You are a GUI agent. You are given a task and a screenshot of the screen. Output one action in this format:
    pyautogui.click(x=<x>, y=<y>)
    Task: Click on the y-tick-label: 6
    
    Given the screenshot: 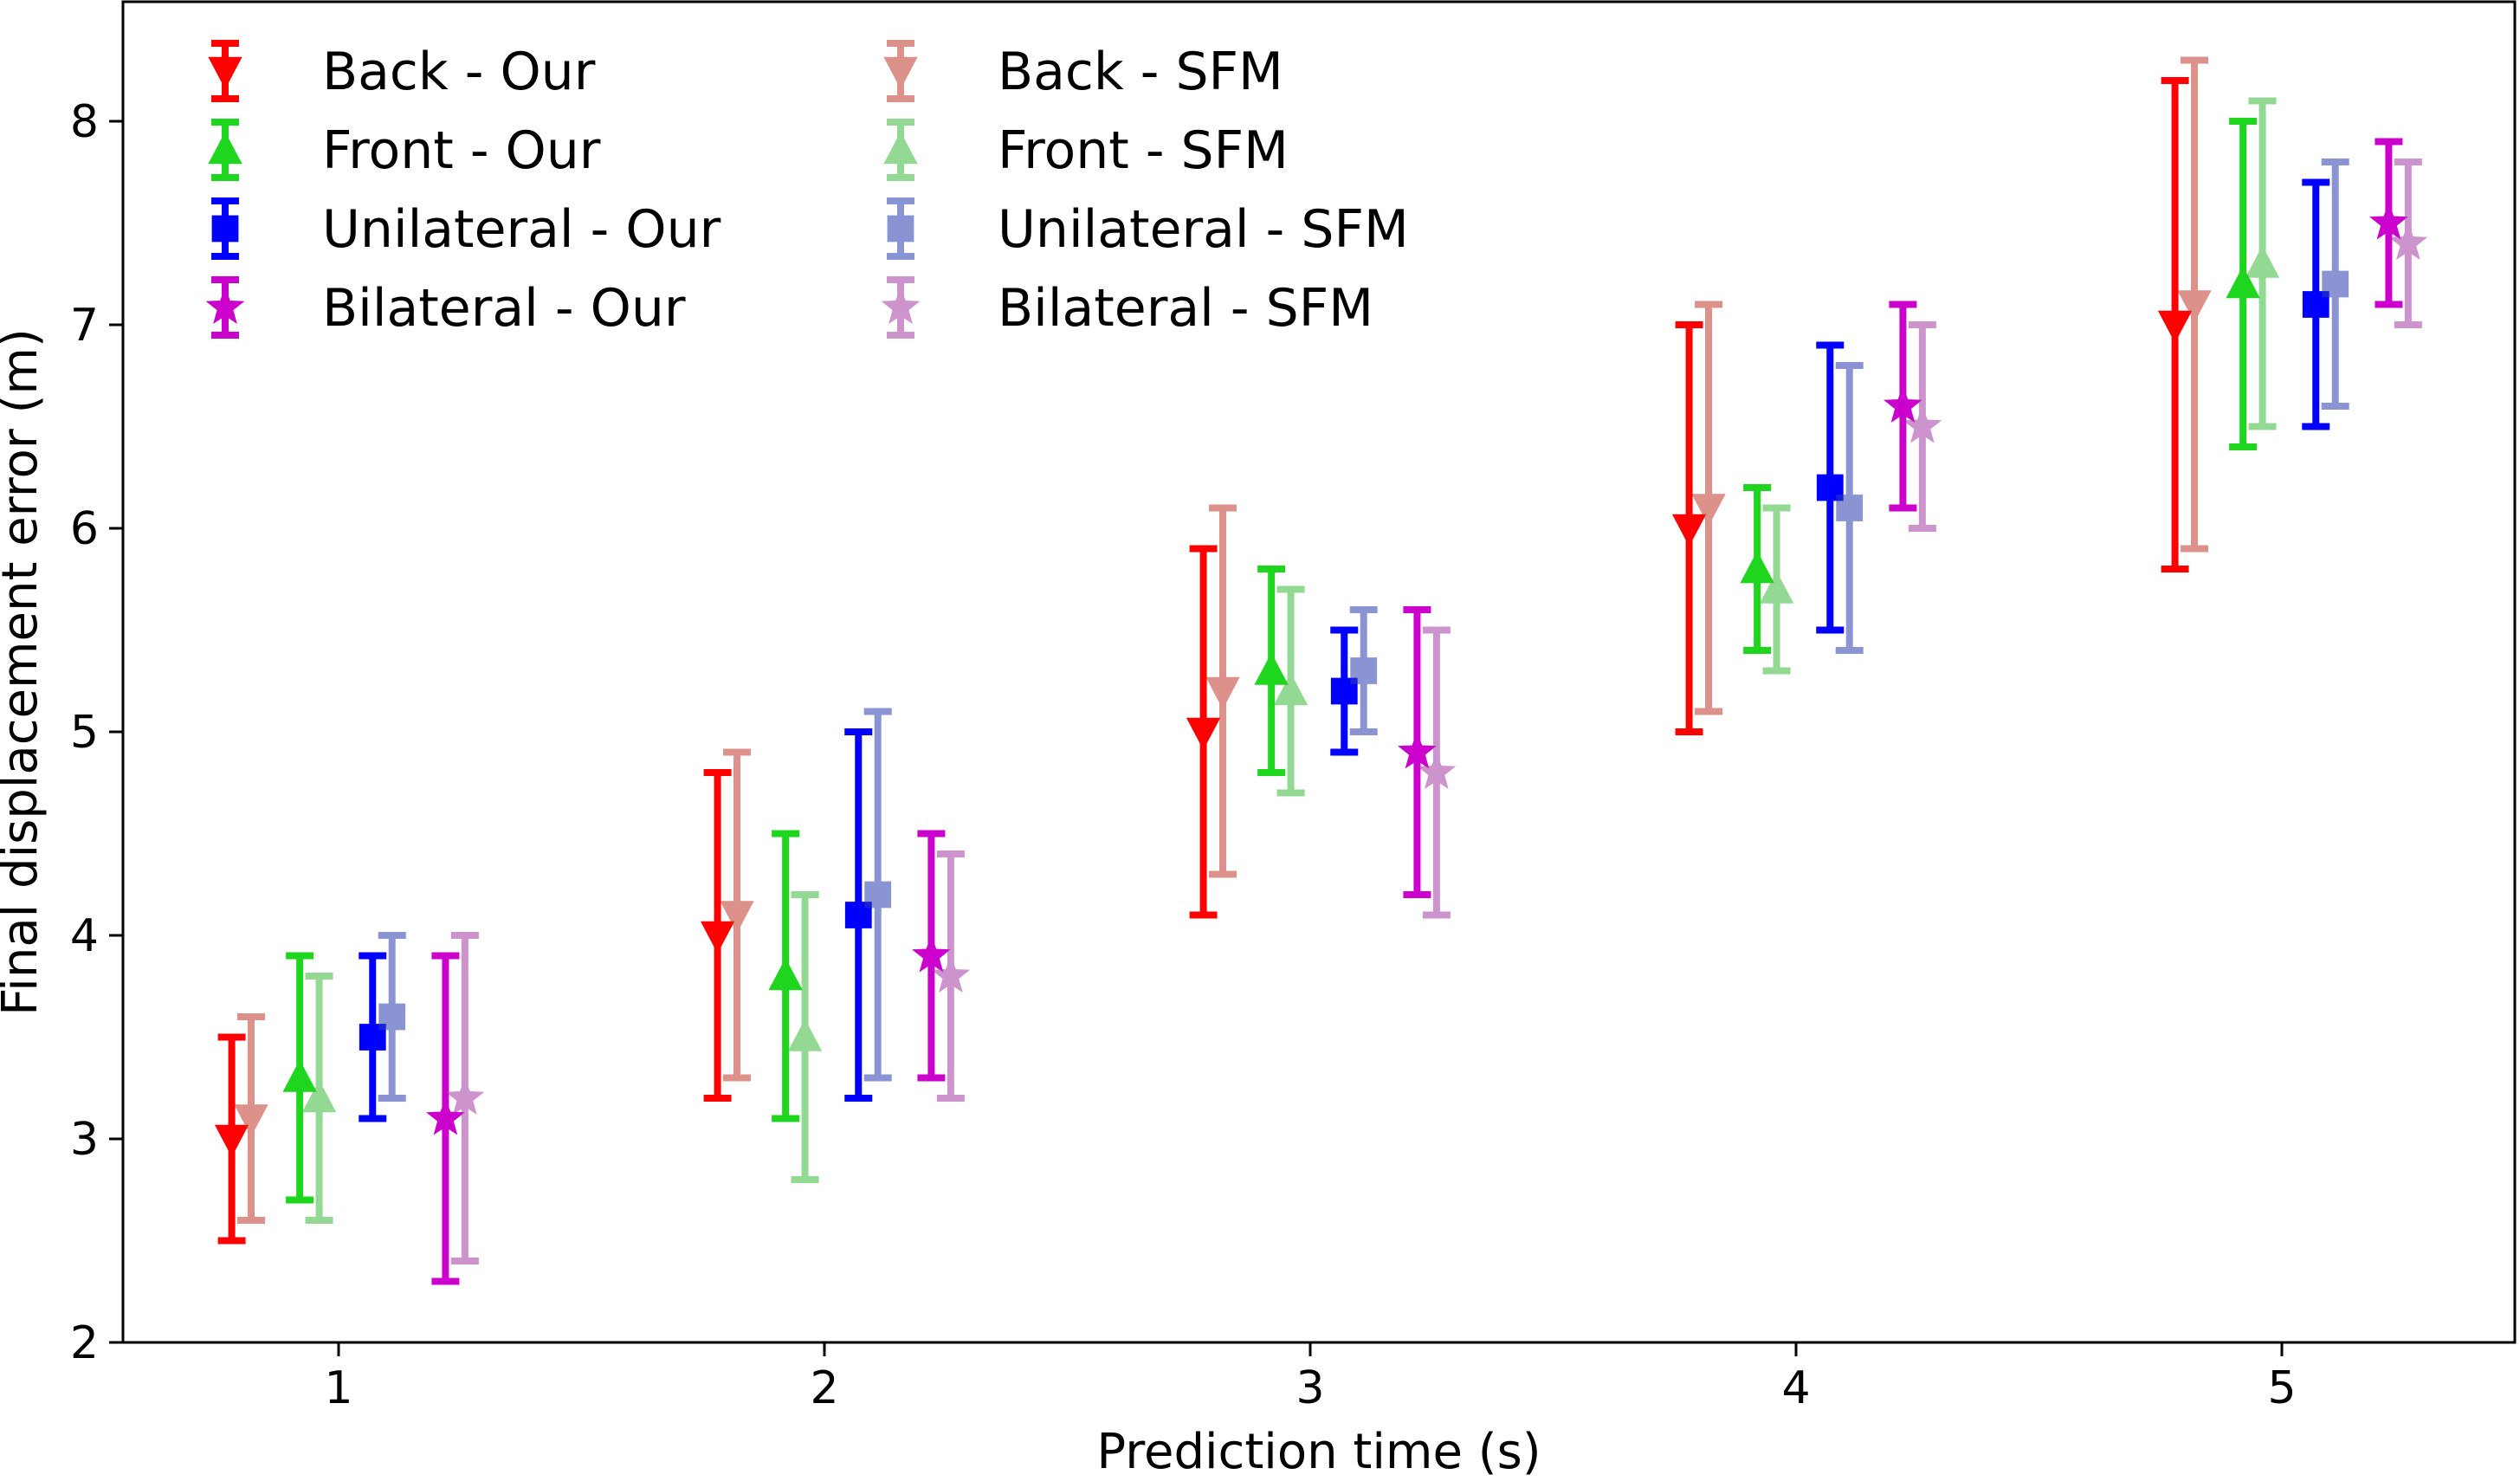 What is the action you would take?
    pyautogui.click(x=84, y=529)
    